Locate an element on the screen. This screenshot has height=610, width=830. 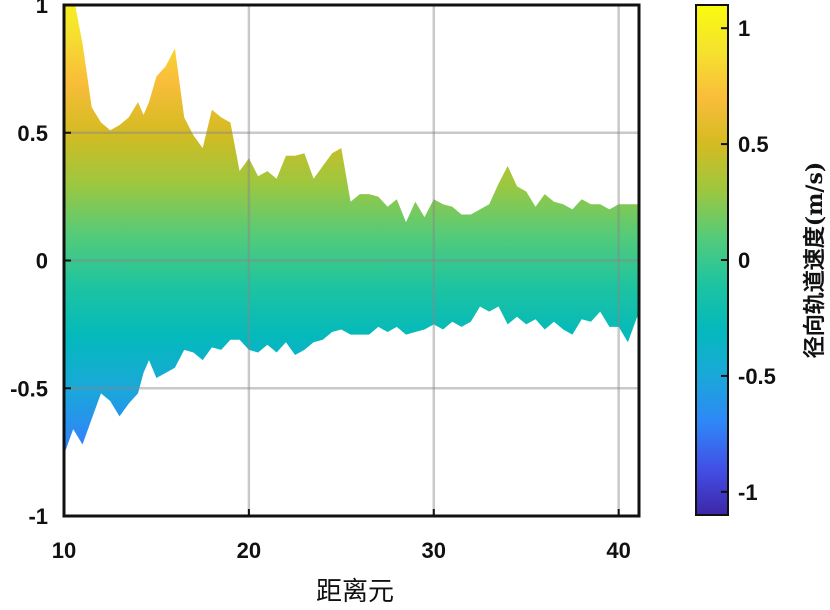
colorbar-tick-label: 0 is located at coordinates (744, 260).